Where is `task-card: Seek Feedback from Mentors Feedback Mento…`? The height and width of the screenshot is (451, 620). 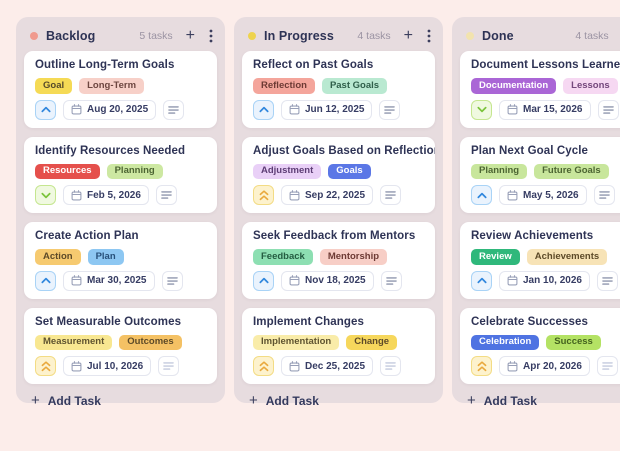 task-card: Seek Feedback from Mentors Feedback Mento… is located at coordinates (338, 260).